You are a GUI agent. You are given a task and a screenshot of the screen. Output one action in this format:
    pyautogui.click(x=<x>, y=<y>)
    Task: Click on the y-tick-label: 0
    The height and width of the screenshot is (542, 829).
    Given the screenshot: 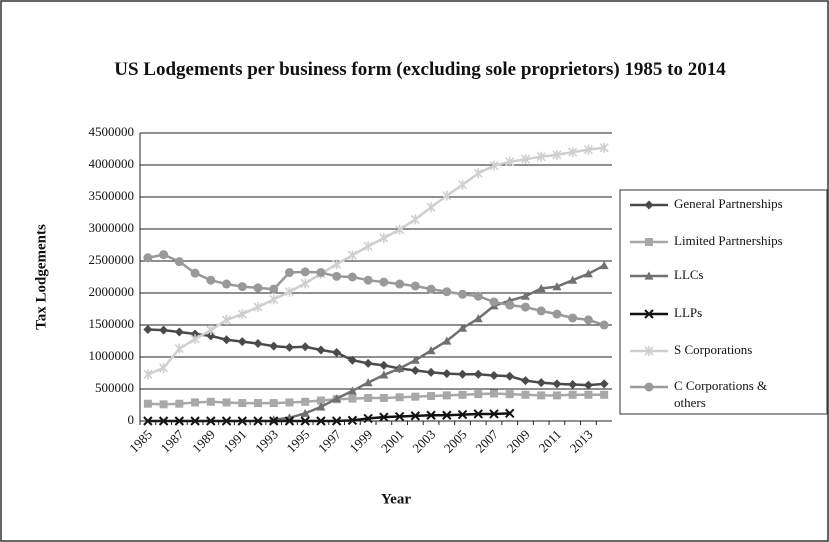 What is the action you would take?
    pyautogui.click(x=131, y=419)
    